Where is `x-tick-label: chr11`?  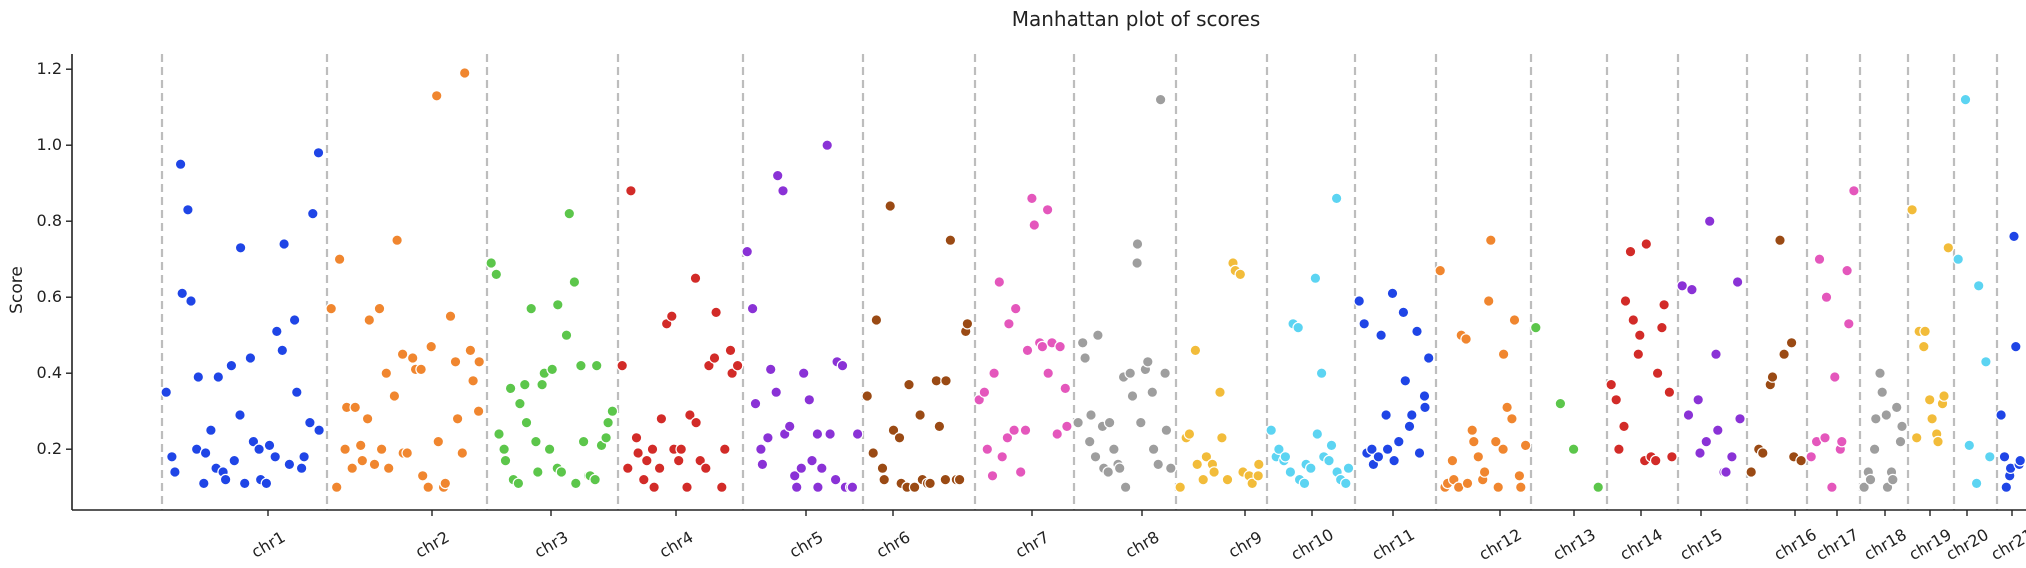
x-tick-label: chr11 is located at coordinates (1393, 544).